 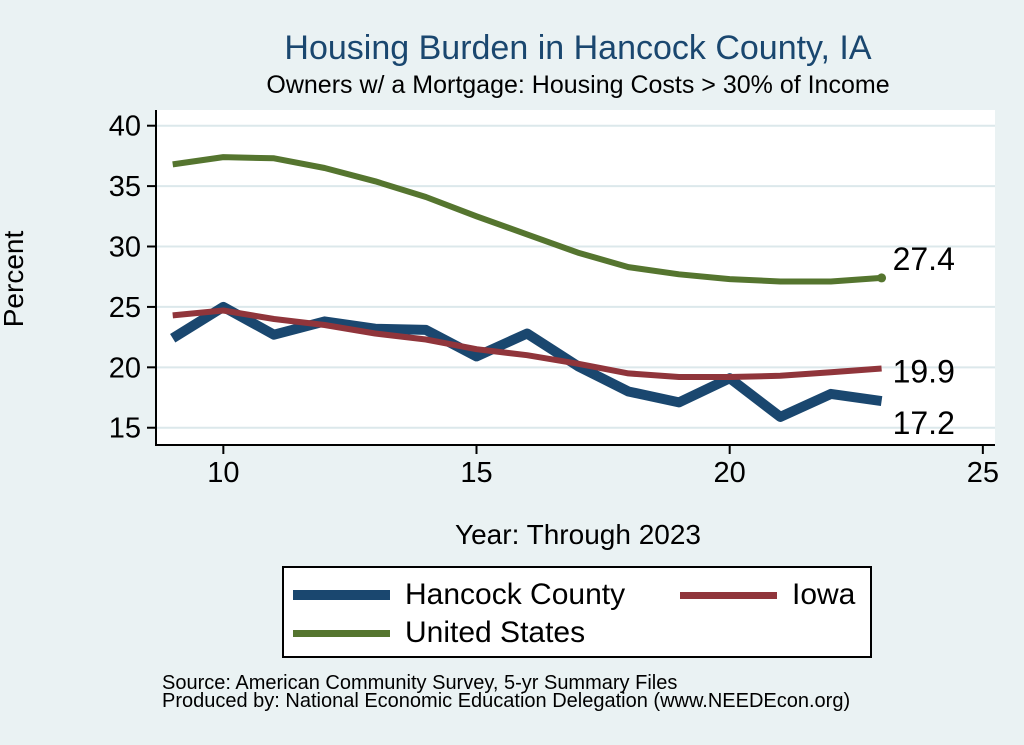 I want to click on end-label-united-states: 27.4, so click(x=924, y=259).